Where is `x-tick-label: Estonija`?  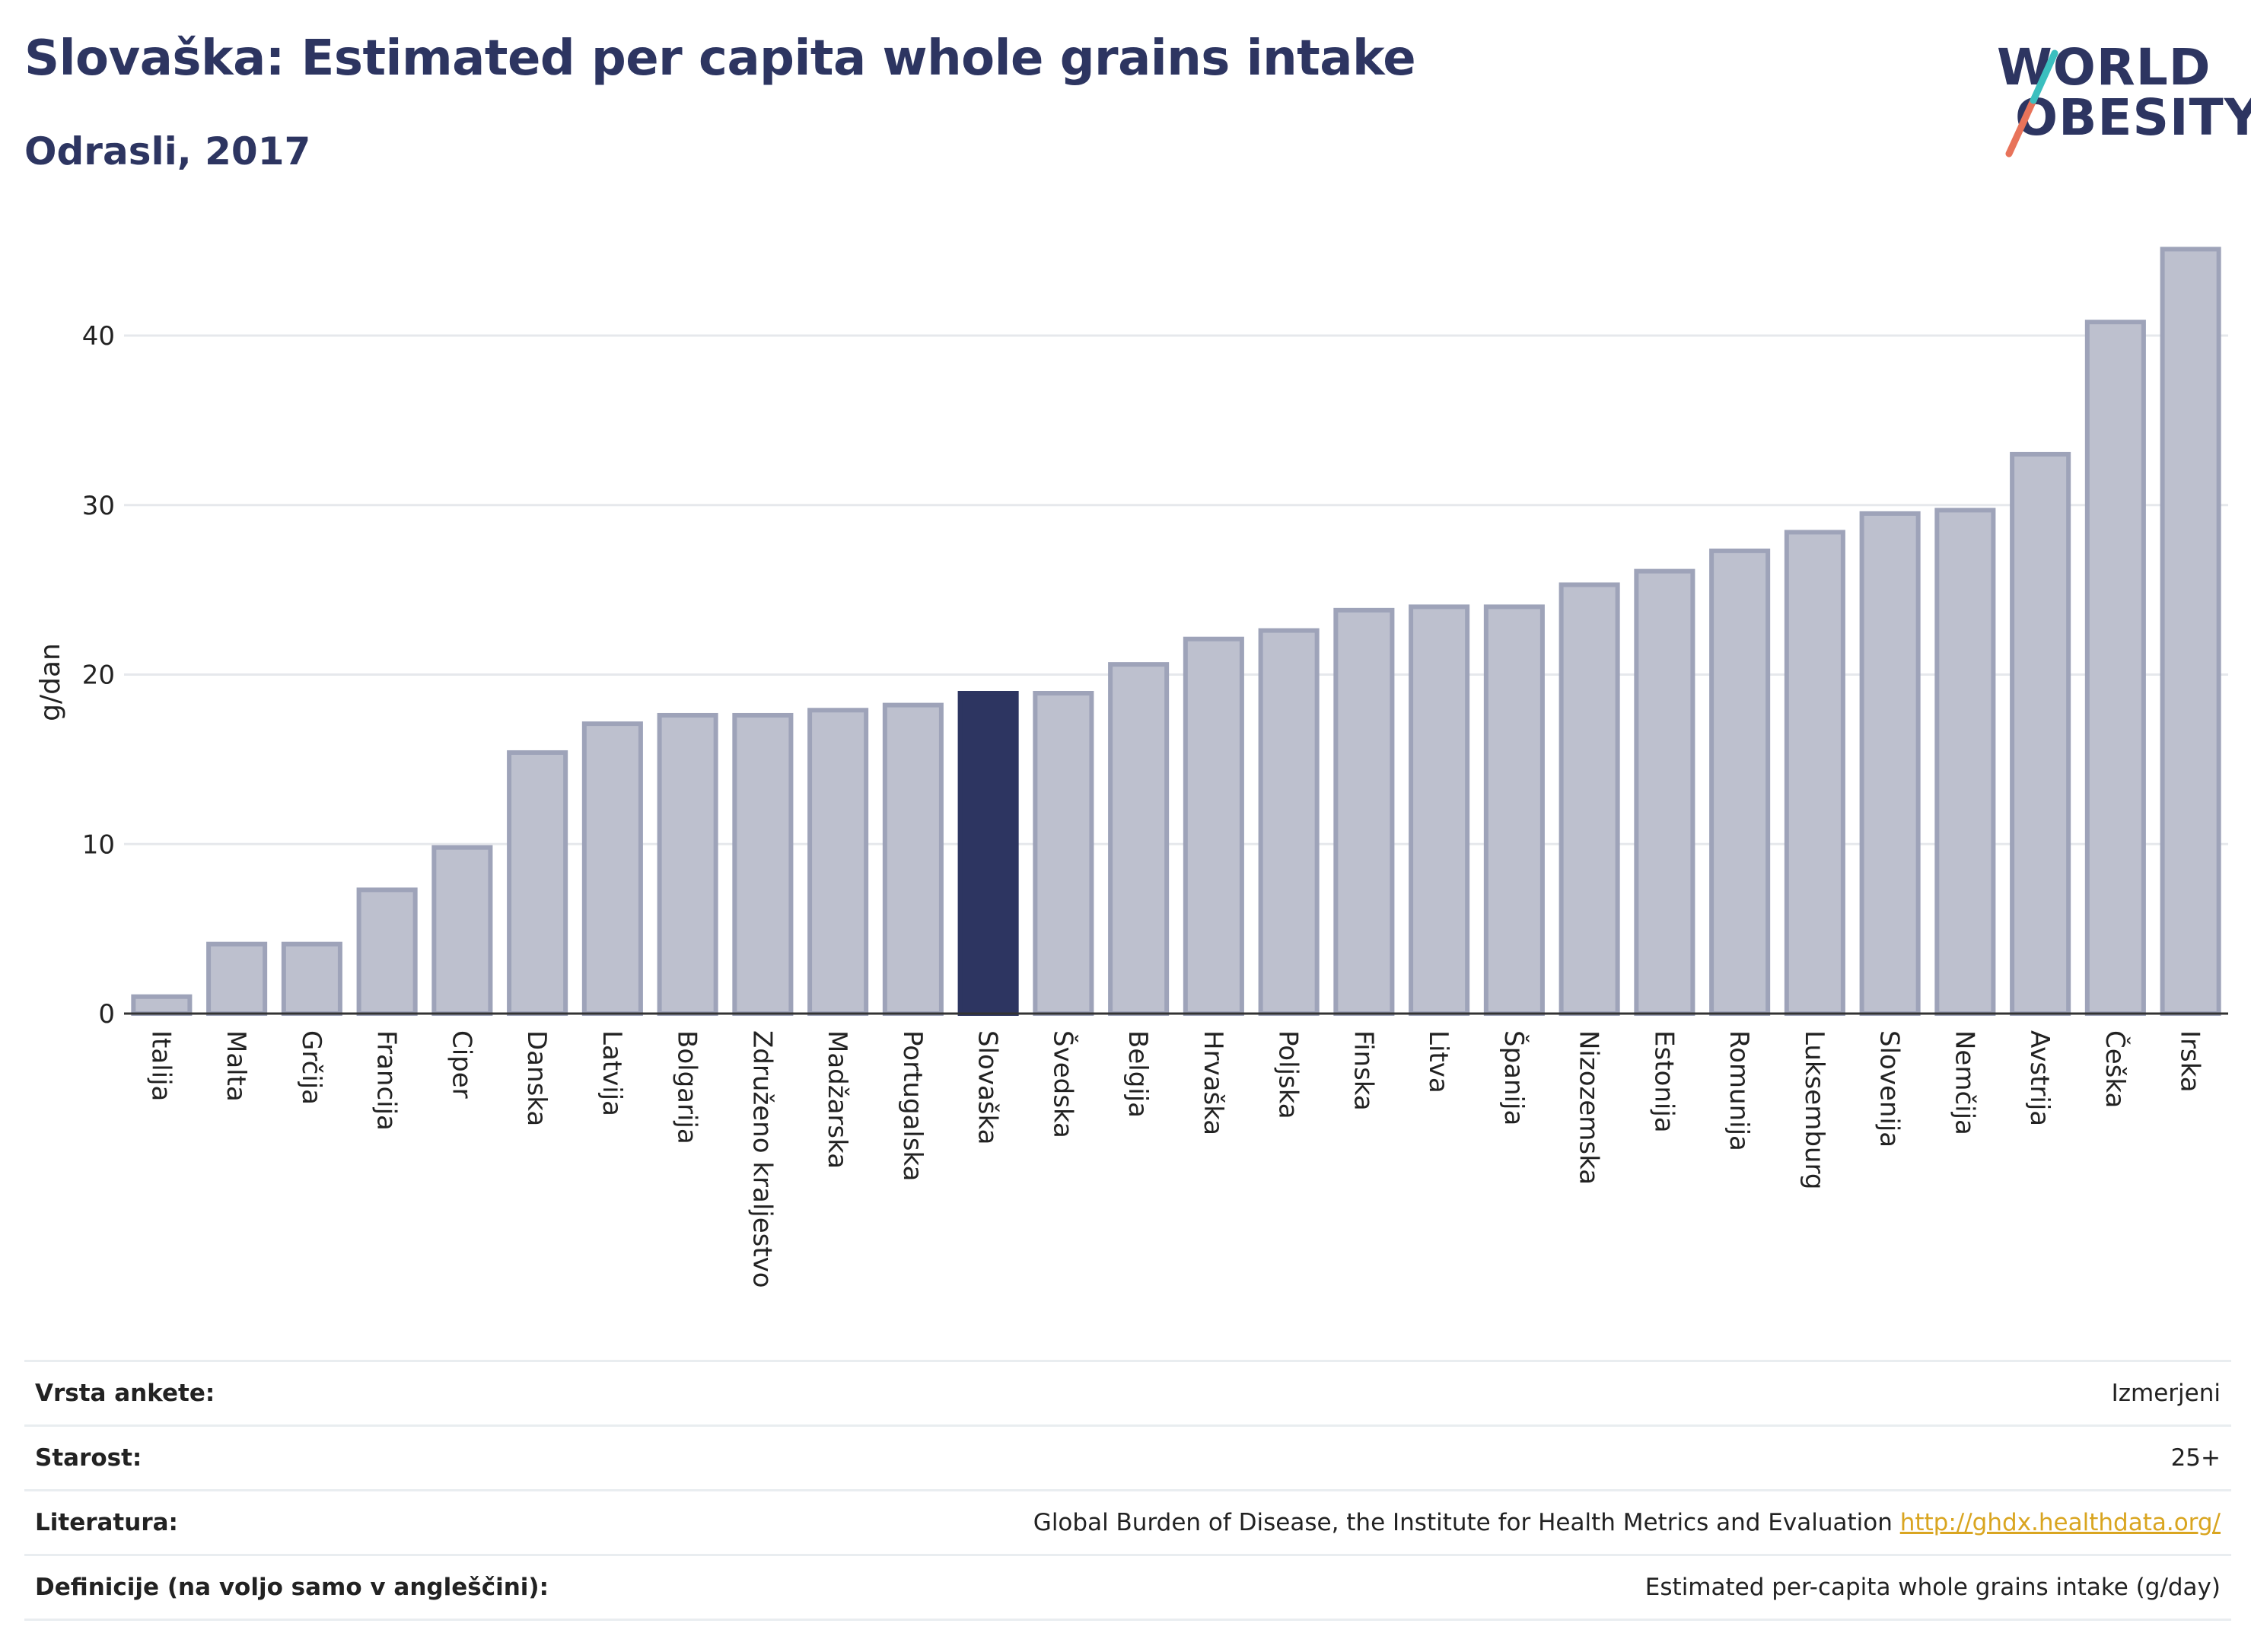 x-tick-label: Estonija is located at coordinates (1663, 1081).